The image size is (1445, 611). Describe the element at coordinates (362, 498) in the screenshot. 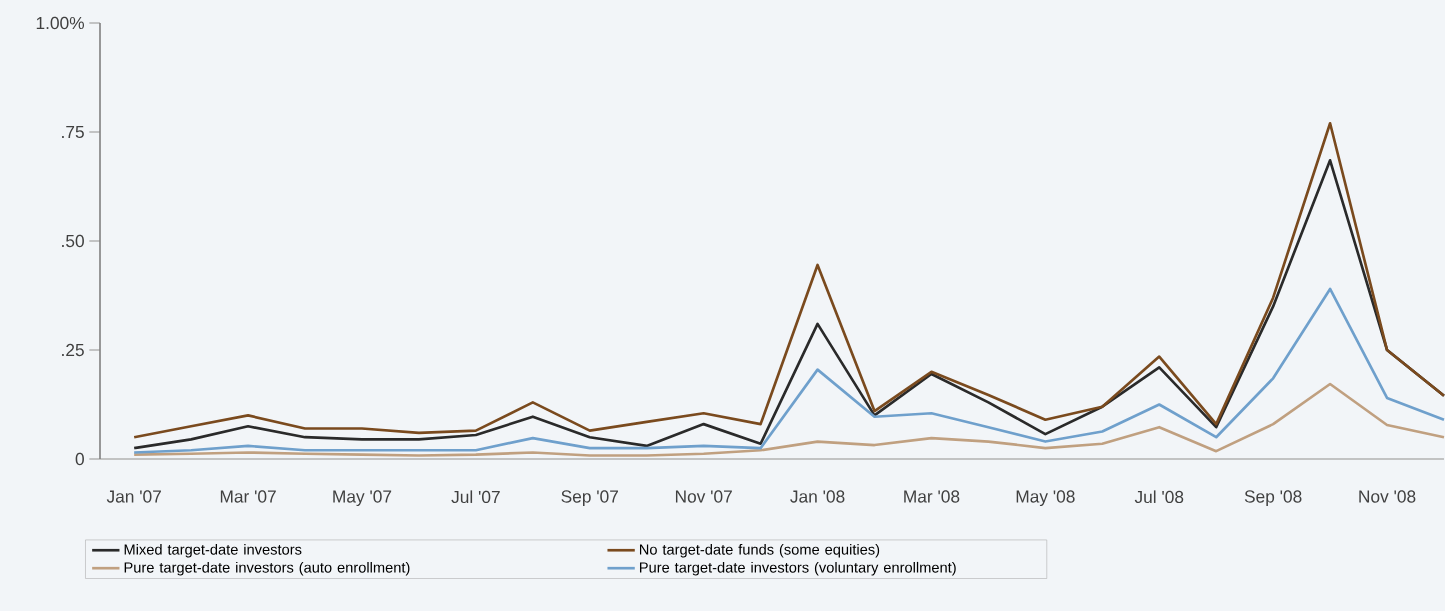

I see `x-tick-label: May '07` at that location.